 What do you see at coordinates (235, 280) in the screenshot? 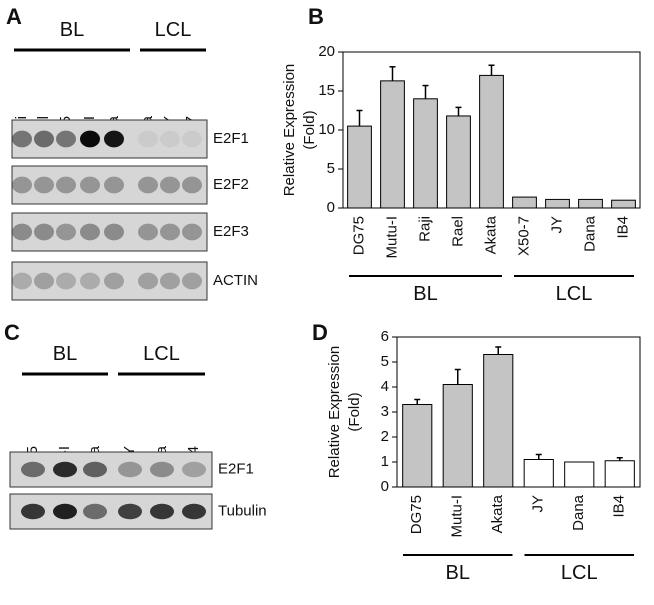
I see `blot-label: ACTIN` at bounding box center [235, 280].